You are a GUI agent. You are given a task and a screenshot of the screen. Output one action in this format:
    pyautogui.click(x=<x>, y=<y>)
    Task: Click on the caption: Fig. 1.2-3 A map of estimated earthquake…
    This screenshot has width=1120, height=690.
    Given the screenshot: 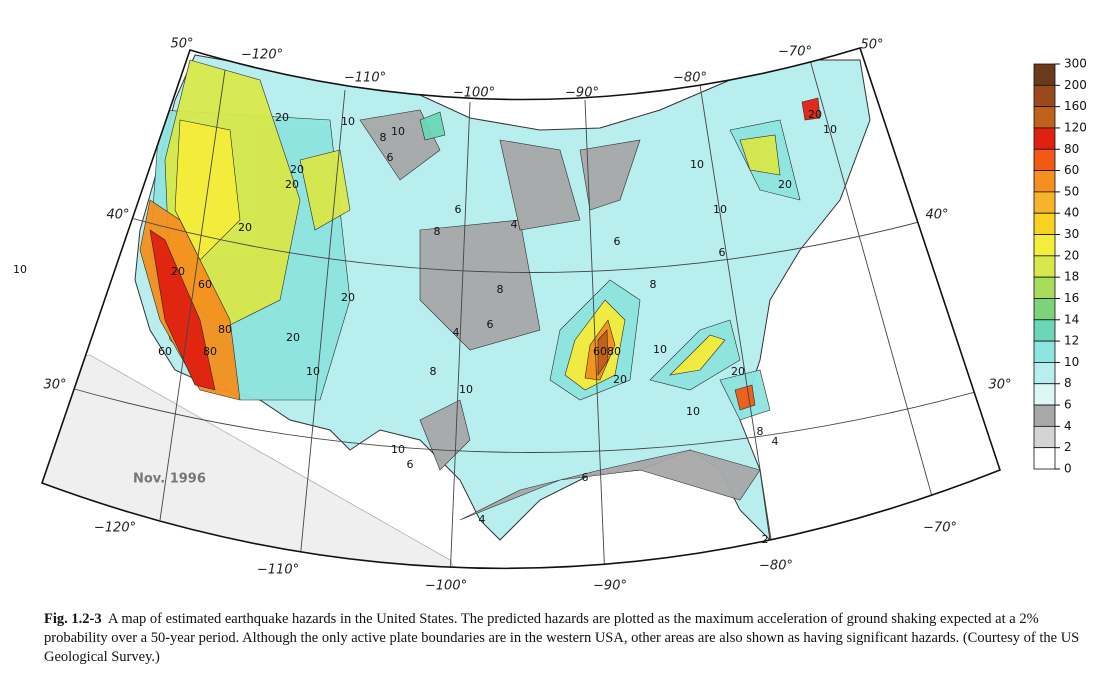 What is the action you would take?
    pyautogui.click(x=574, y=638)
    